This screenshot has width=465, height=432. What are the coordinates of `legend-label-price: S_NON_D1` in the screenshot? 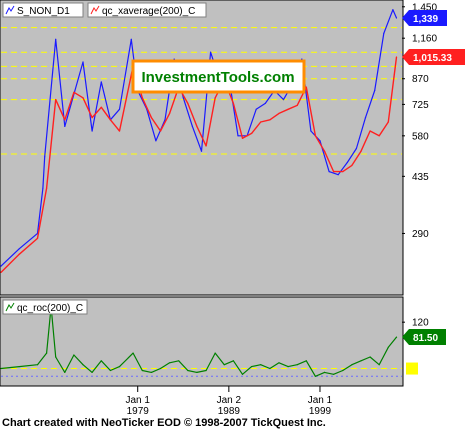 It's located at (43, 11).